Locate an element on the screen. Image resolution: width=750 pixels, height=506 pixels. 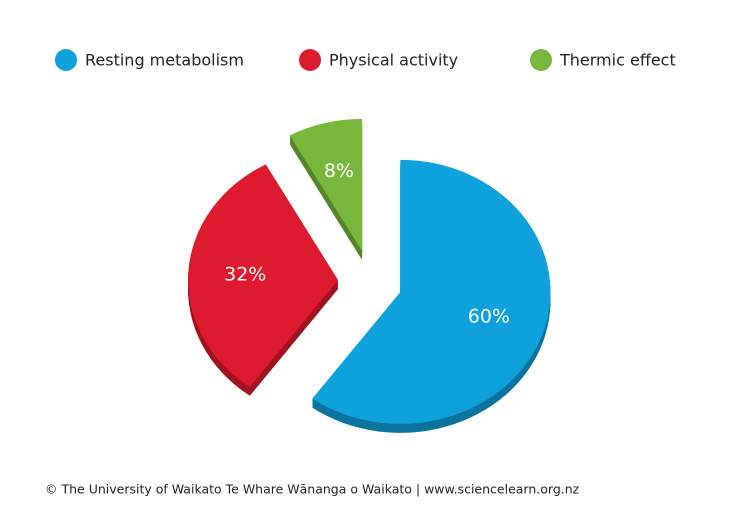
legend-label: Resting metabolism is located at coordinates (164, 60).